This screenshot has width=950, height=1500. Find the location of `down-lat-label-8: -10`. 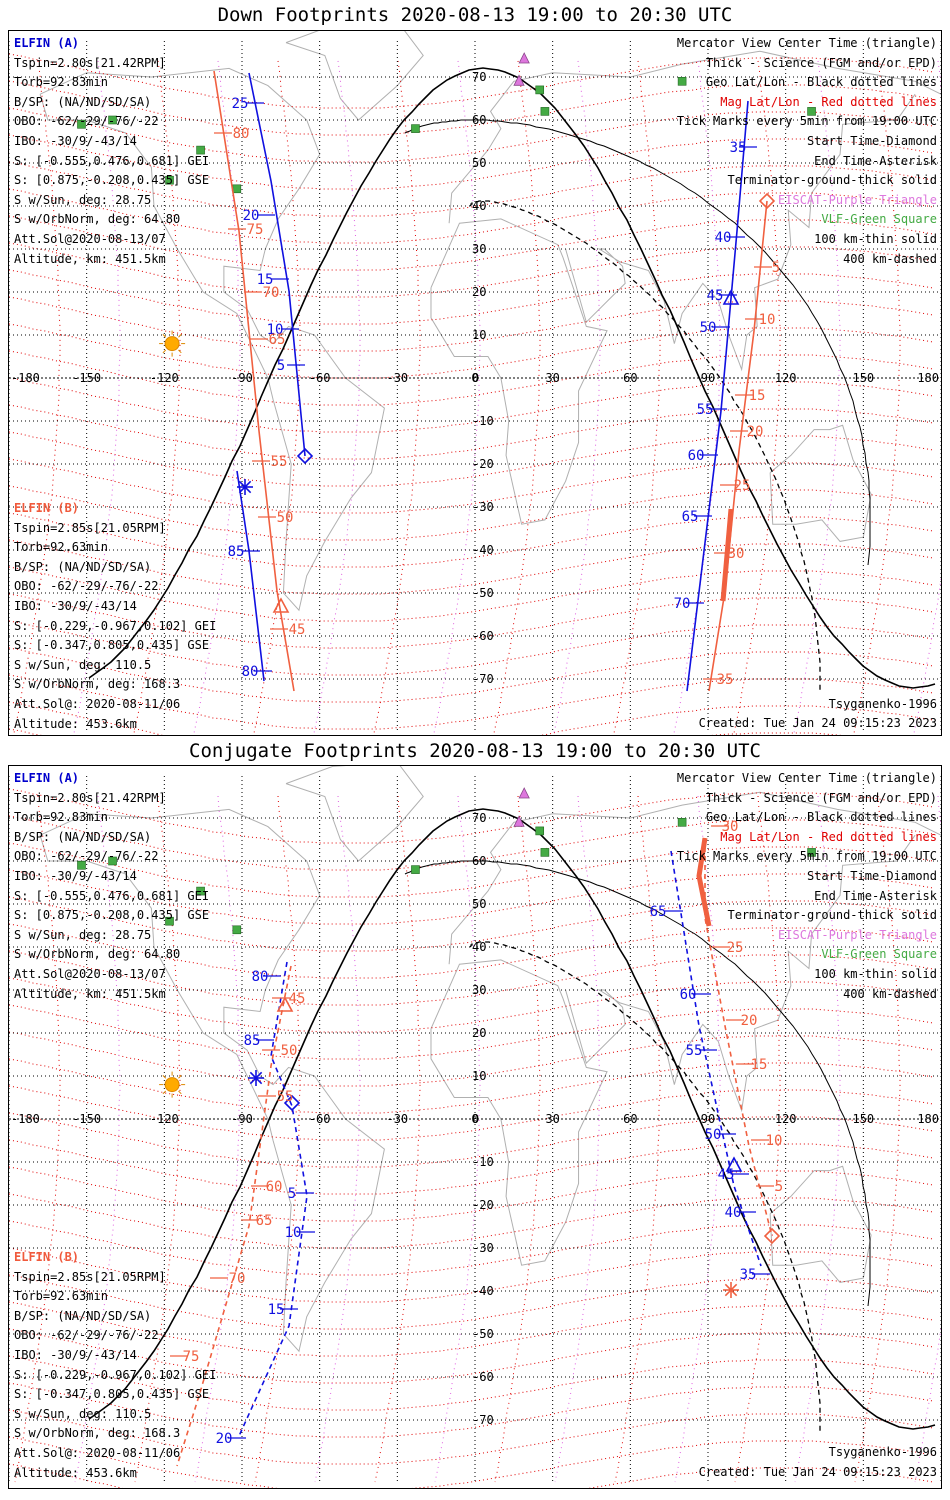

down-lat-label-8: -10 is located at coordinates (483, 421).